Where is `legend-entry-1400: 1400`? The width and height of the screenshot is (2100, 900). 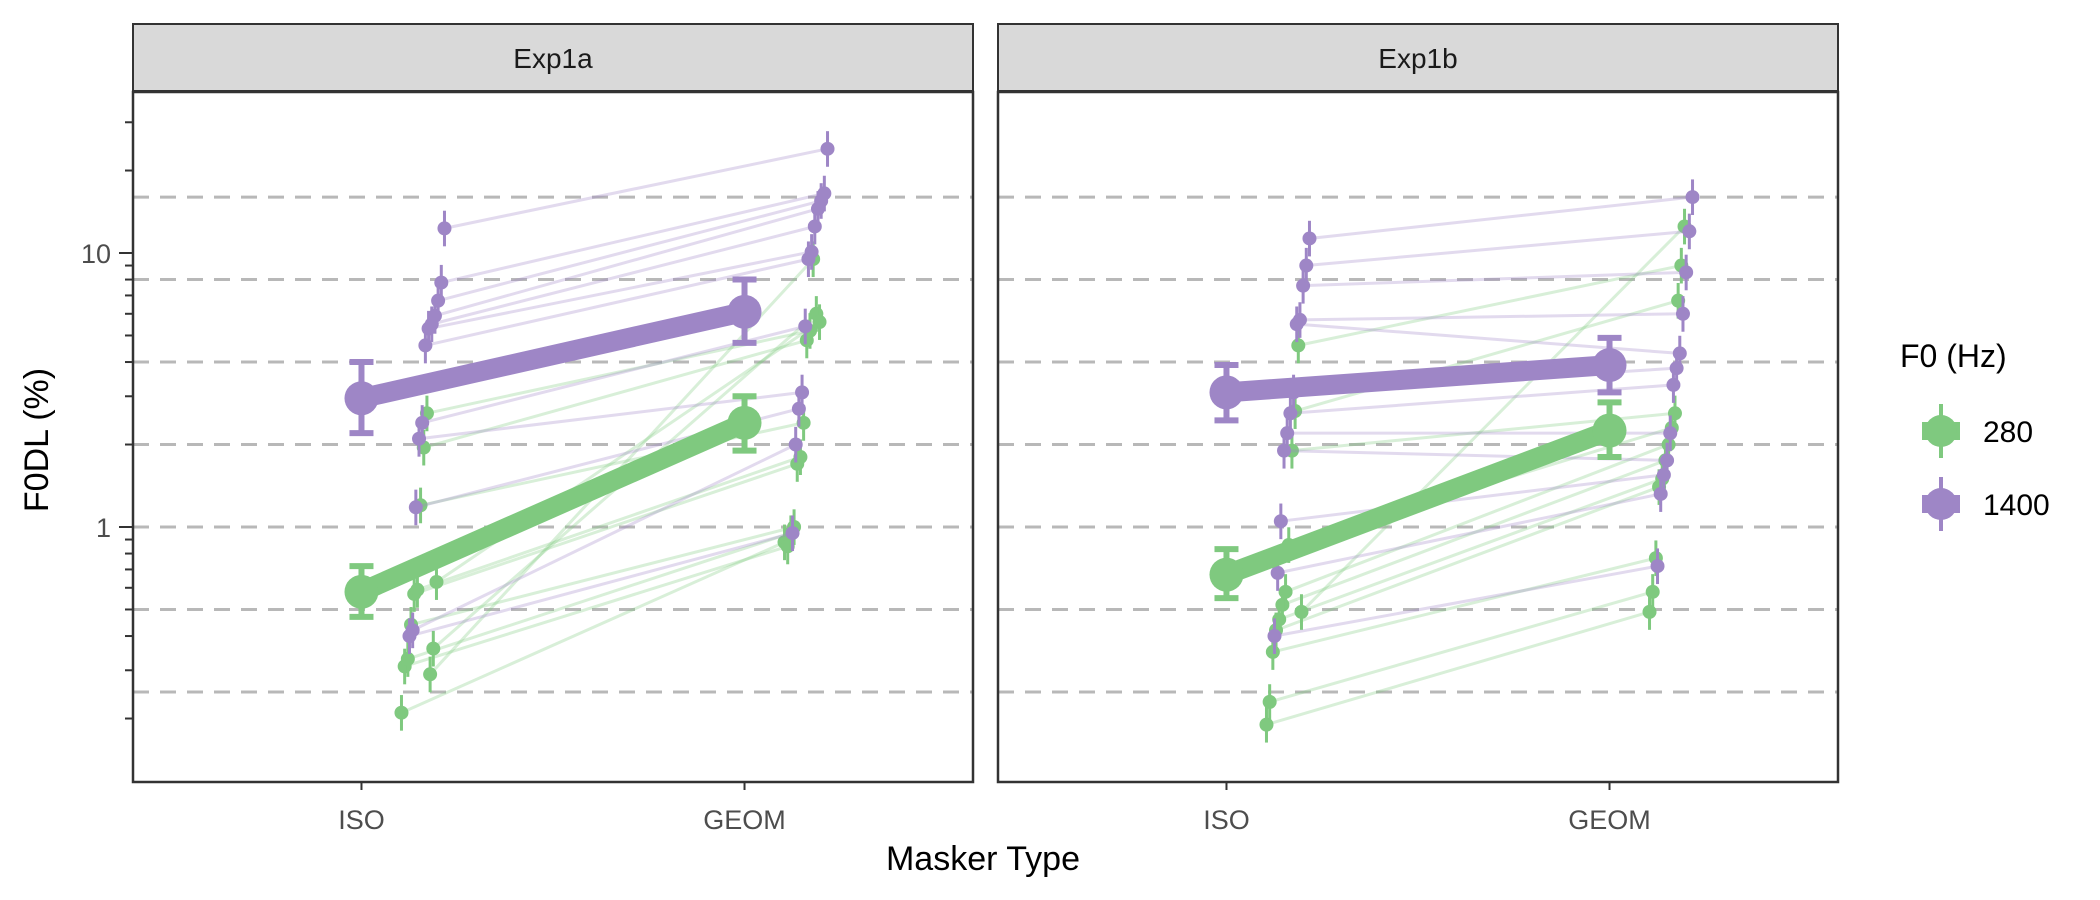
legend-entry-1400: 1400 is located at coordinates (1986, 504).